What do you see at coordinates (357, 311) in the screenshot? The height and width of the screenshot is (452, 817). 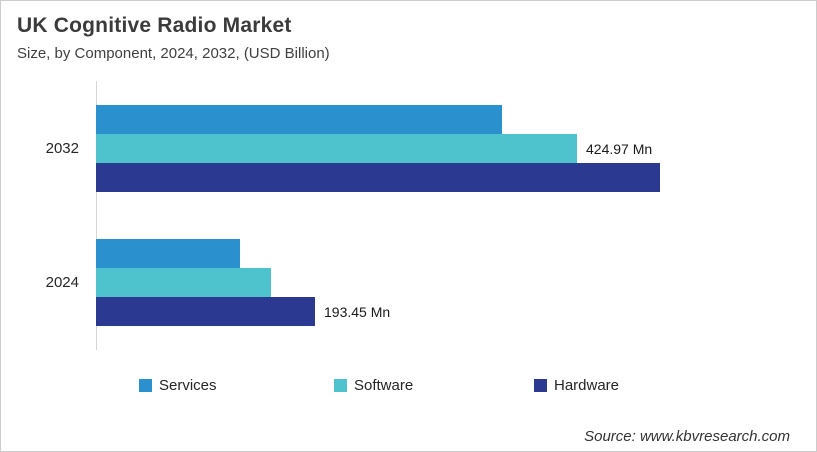 I see `data-label-hardware-2024: 193.45 Mn` at bounding box center [357, 311].